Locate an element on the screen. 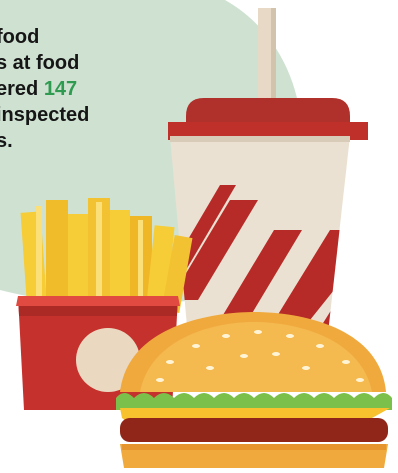 This screenshot has width=398, height=473. stat-highlight: 147 is located at coordinates (60, 89).